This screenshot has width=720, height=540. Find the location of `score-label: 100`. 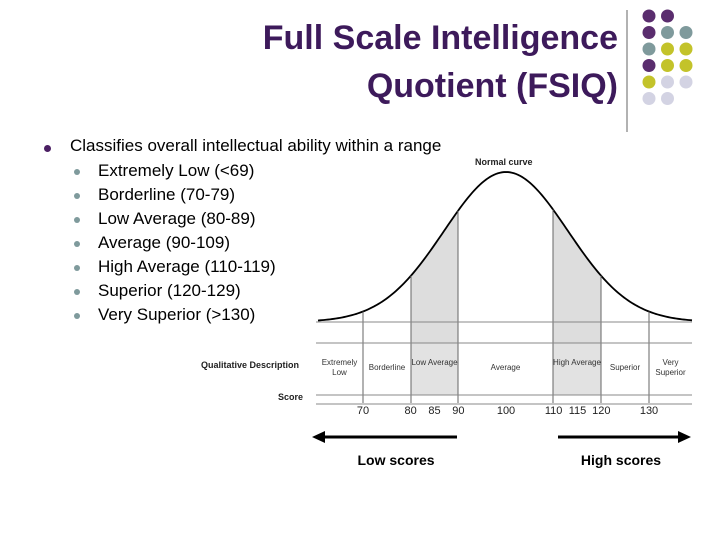

score-label: 100 is located at coordinates (506, 411).